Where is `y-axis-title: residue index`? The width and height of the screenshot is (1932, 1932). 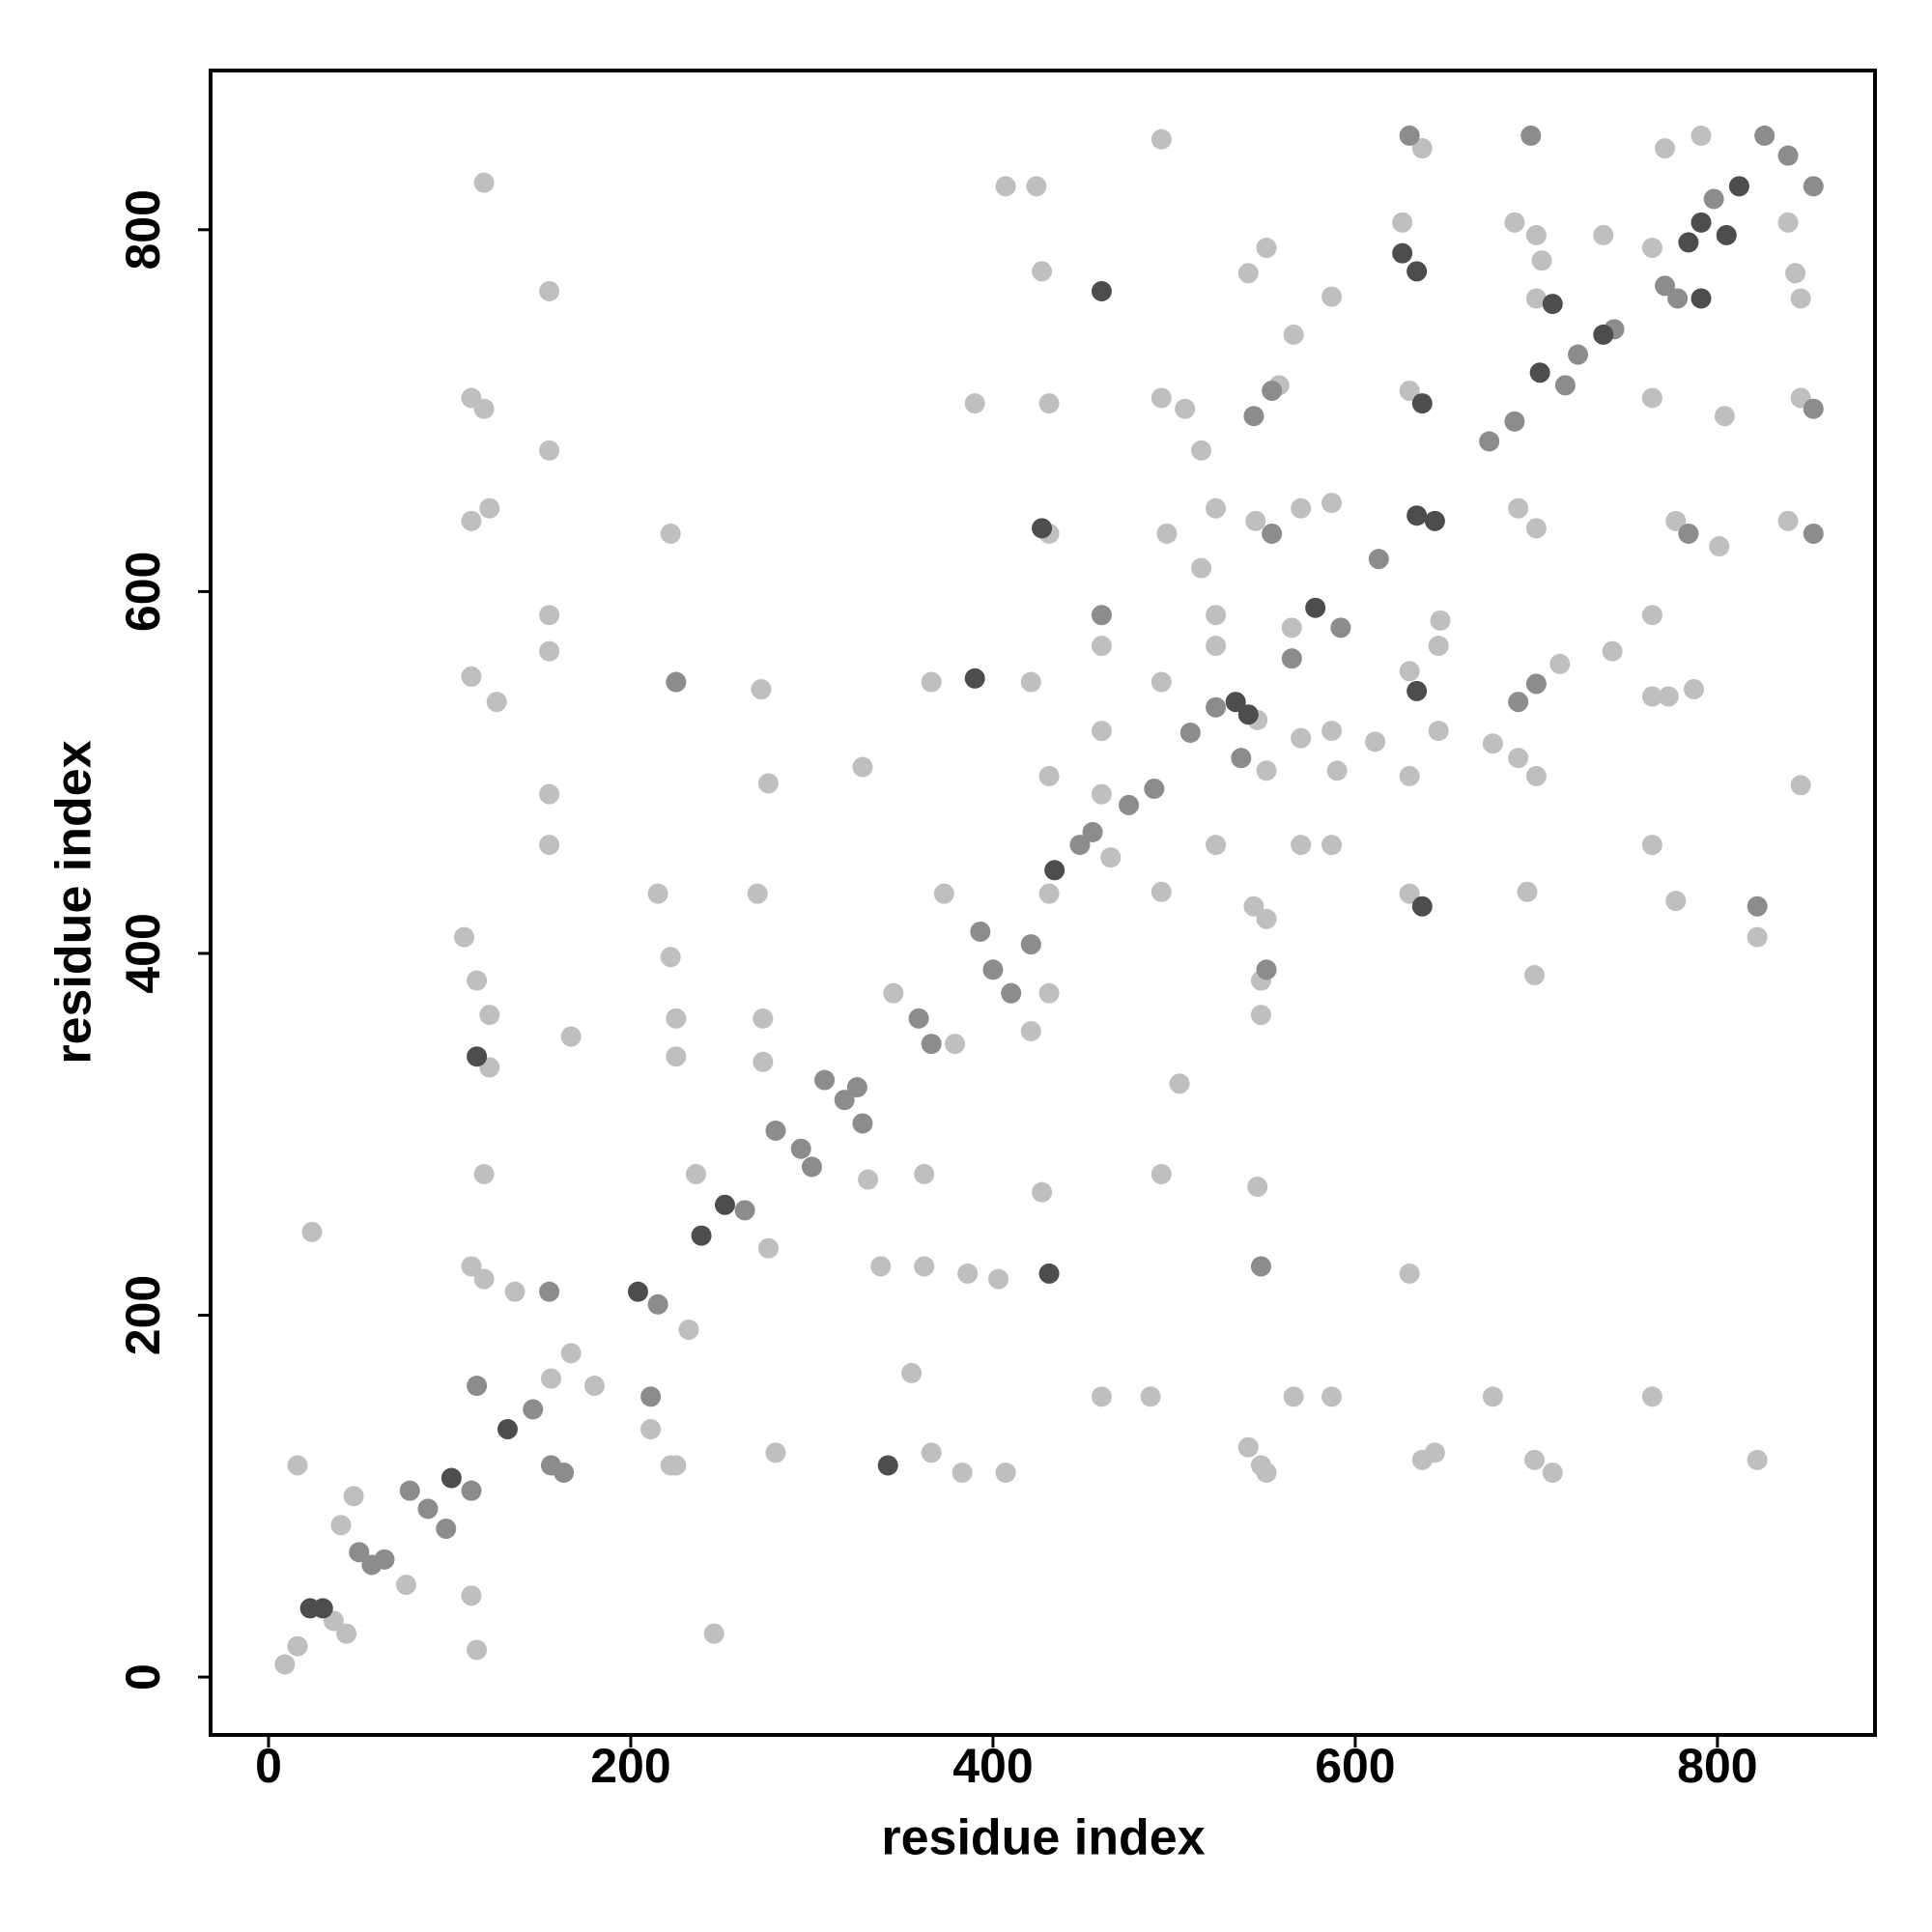
y-axis-title: residue index is located at coordinates (74, 902).